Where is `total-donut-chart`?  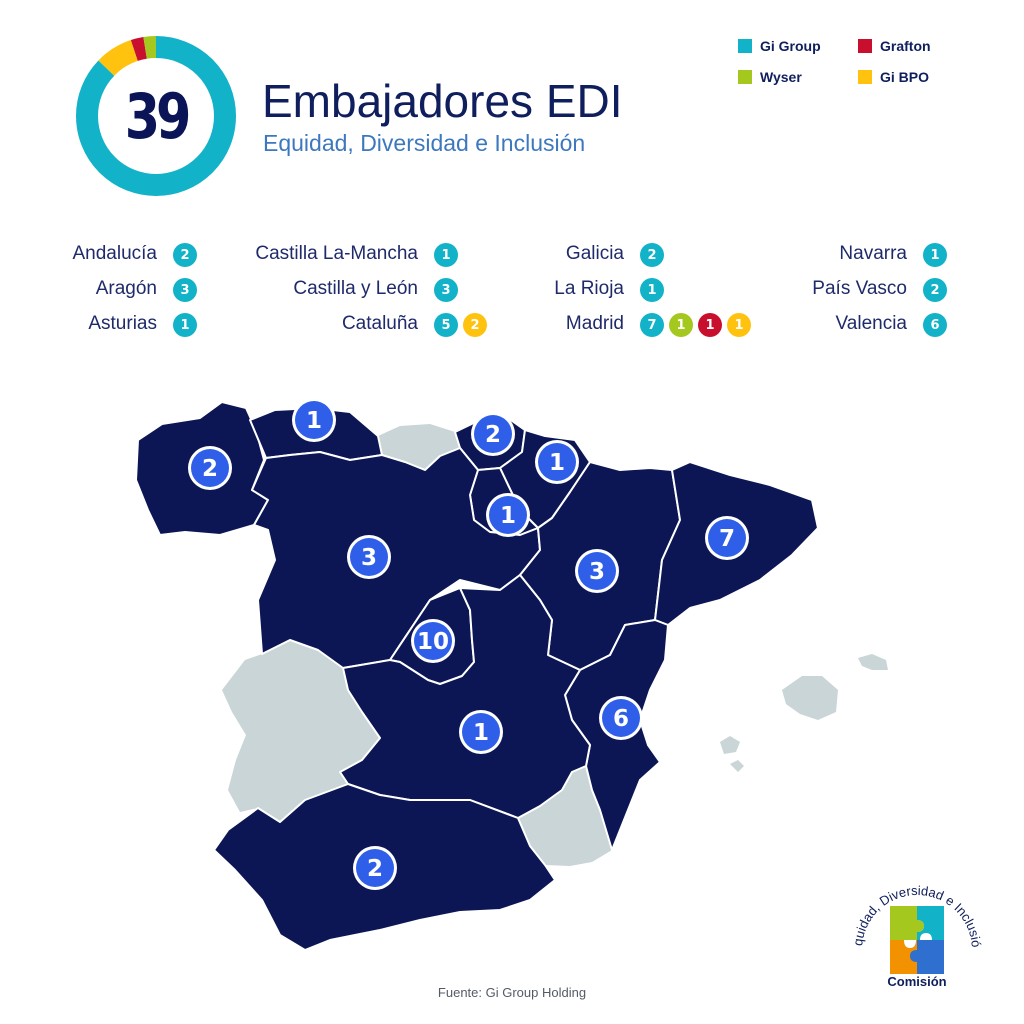 total-donut-chart is located at coordinates (156, 116).